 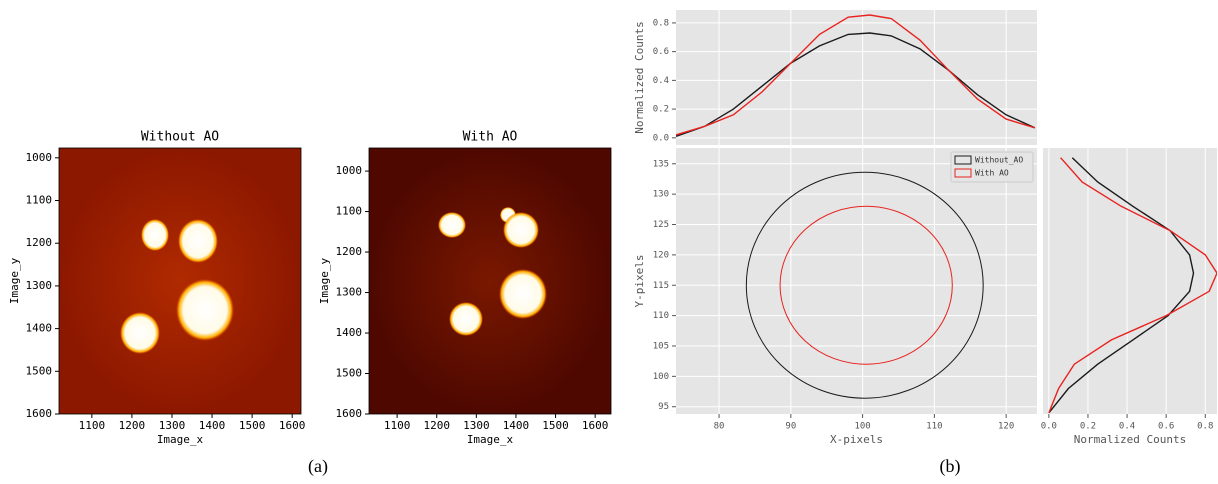 What do you see at coordinates (661, 23) in the screenshot?
I see `y-tick-label: 0.8` at bounding box center [661, 23].